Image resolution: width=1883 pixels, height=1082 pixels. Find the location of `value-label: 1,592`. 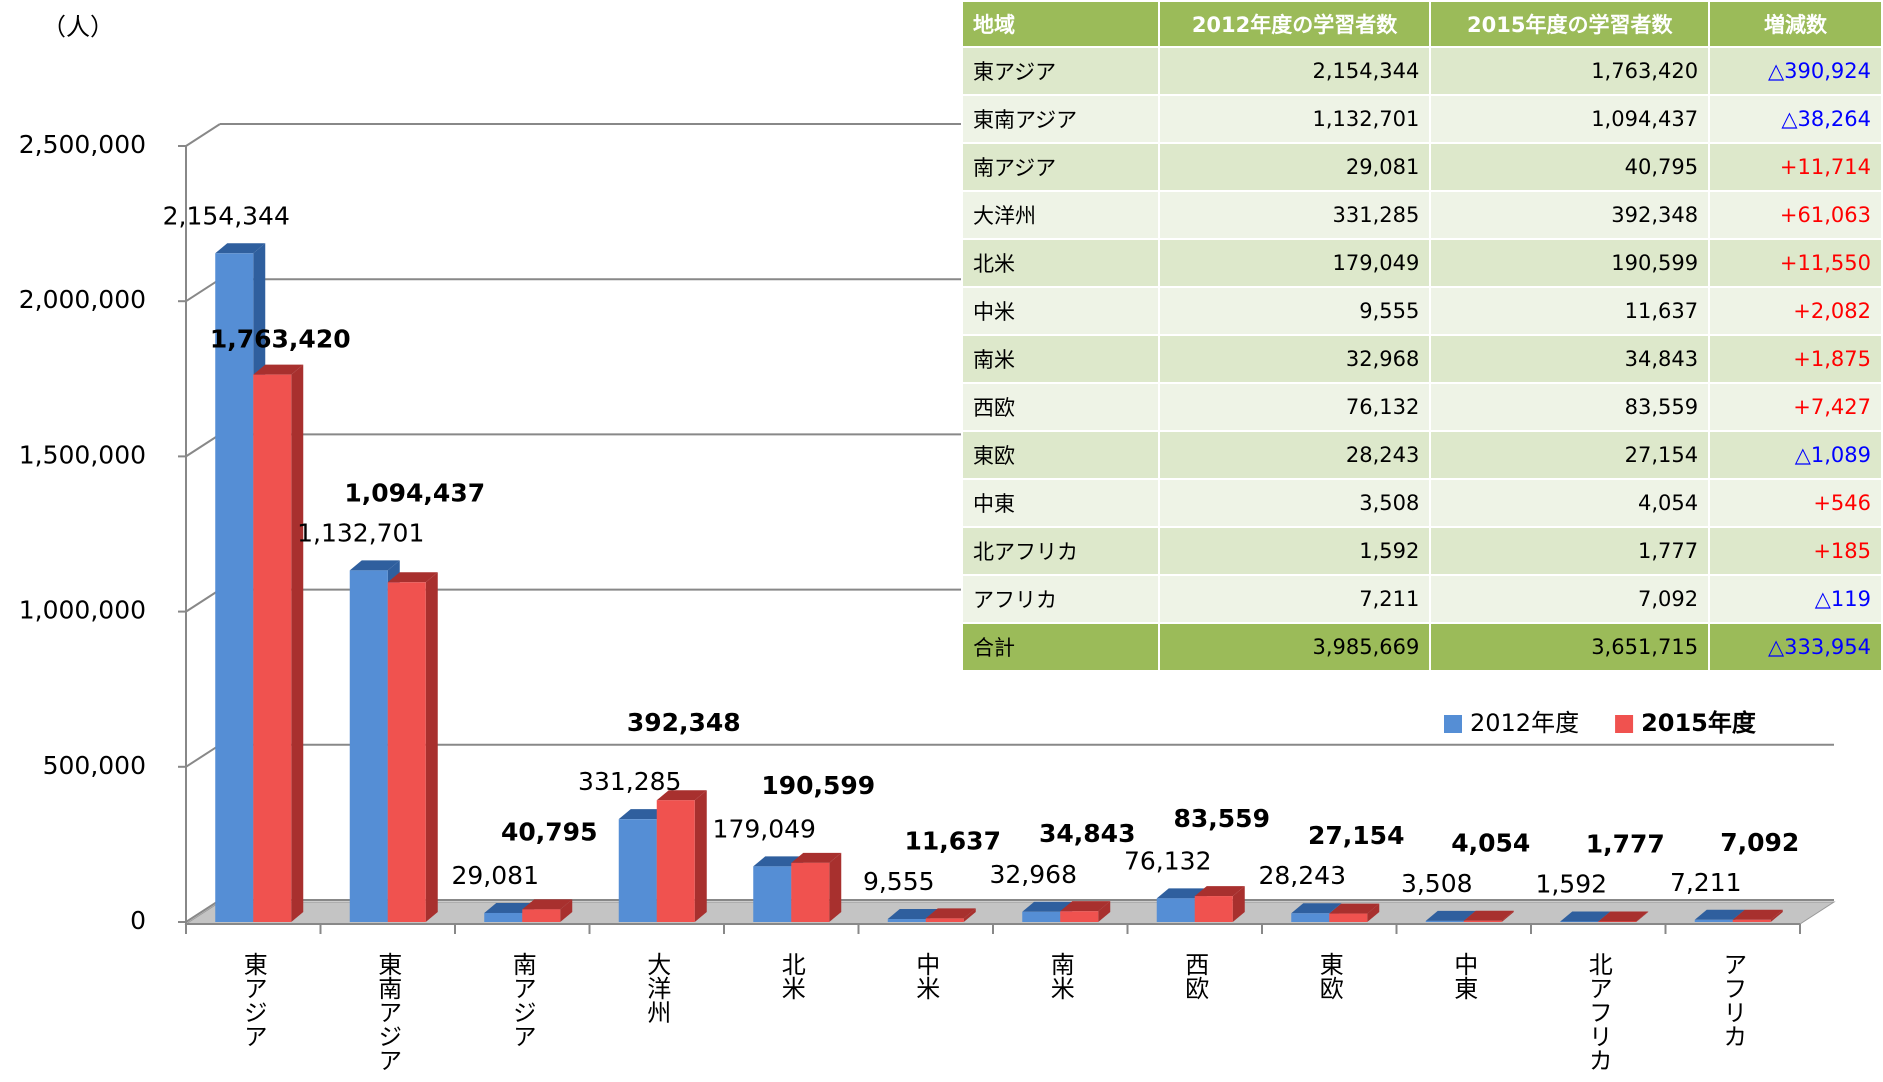

value-label: 1,592 is located at coordinates (1571, 884).